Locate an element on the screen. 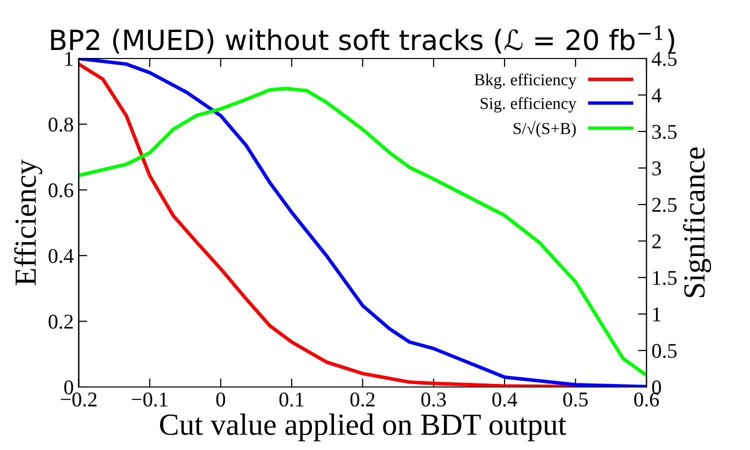  y-tick-label: 0.2 is located at coordinates (60, 321).